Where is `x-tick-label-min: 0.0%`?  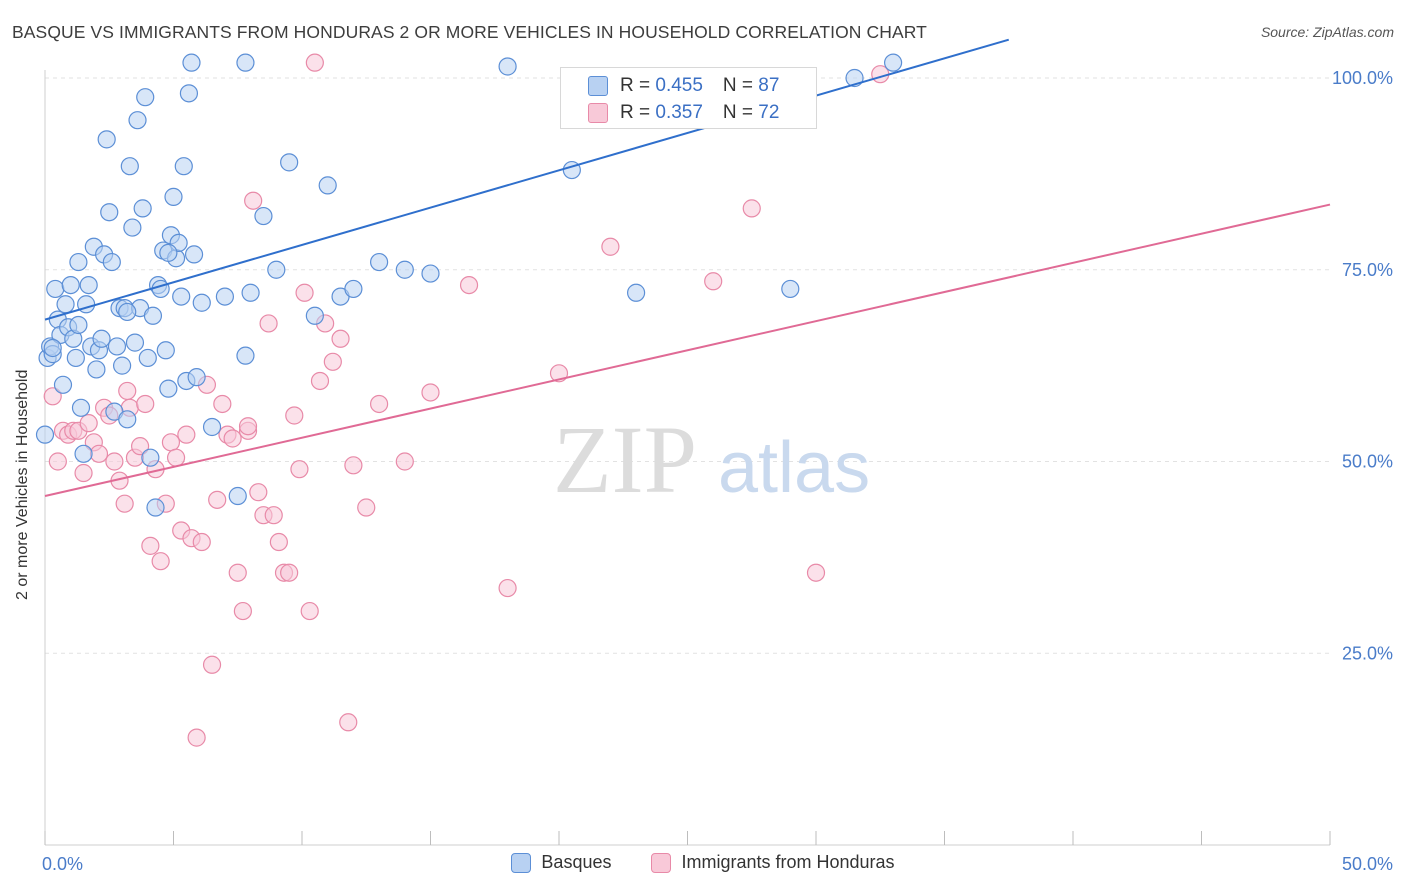 x-tick-label-min: 0.0% is located at coordinates (62, 864).